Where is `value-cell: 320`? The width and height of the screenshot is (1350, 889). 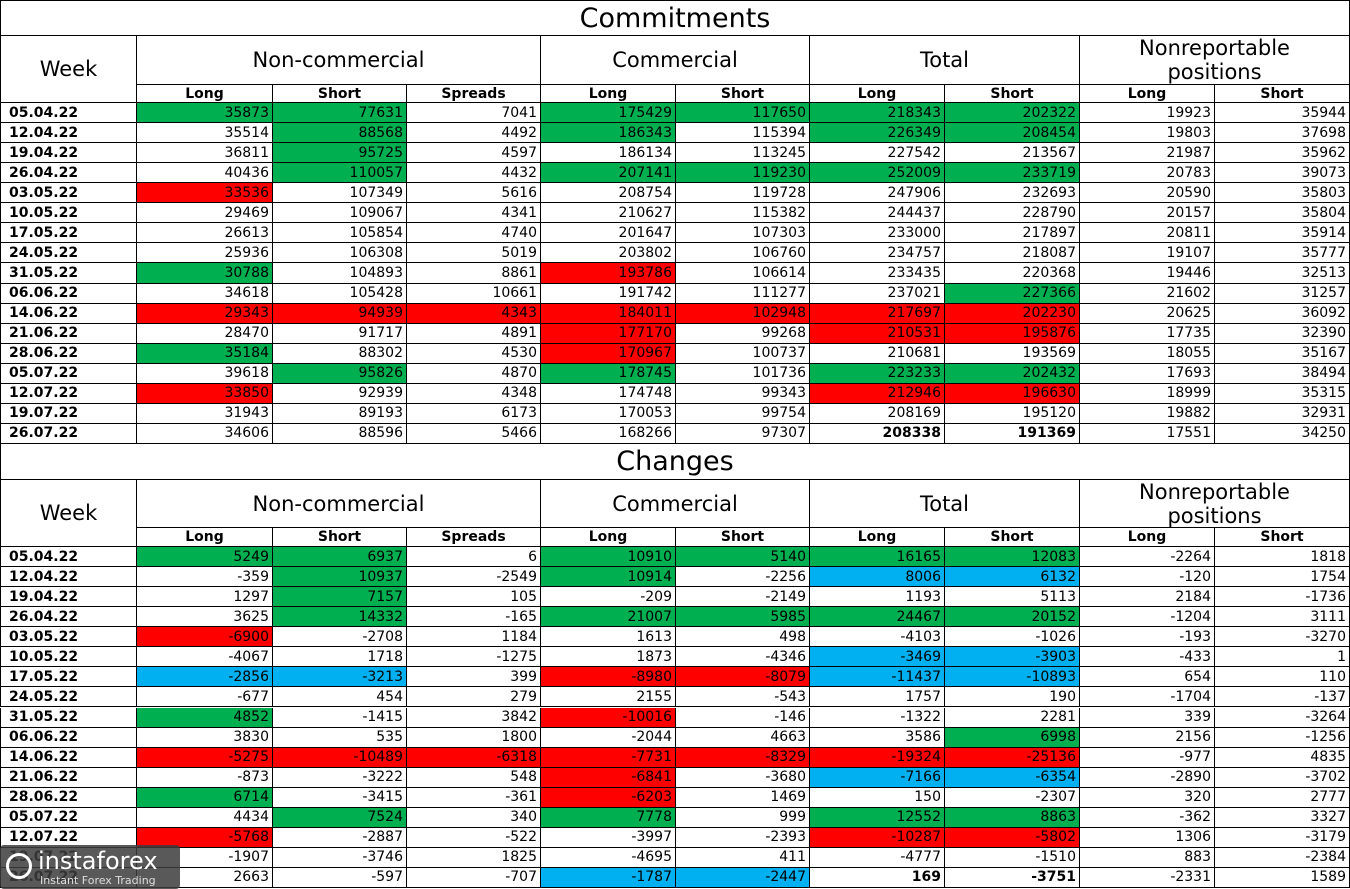
value-cell: 320 is located at coordinates (1147, 797).